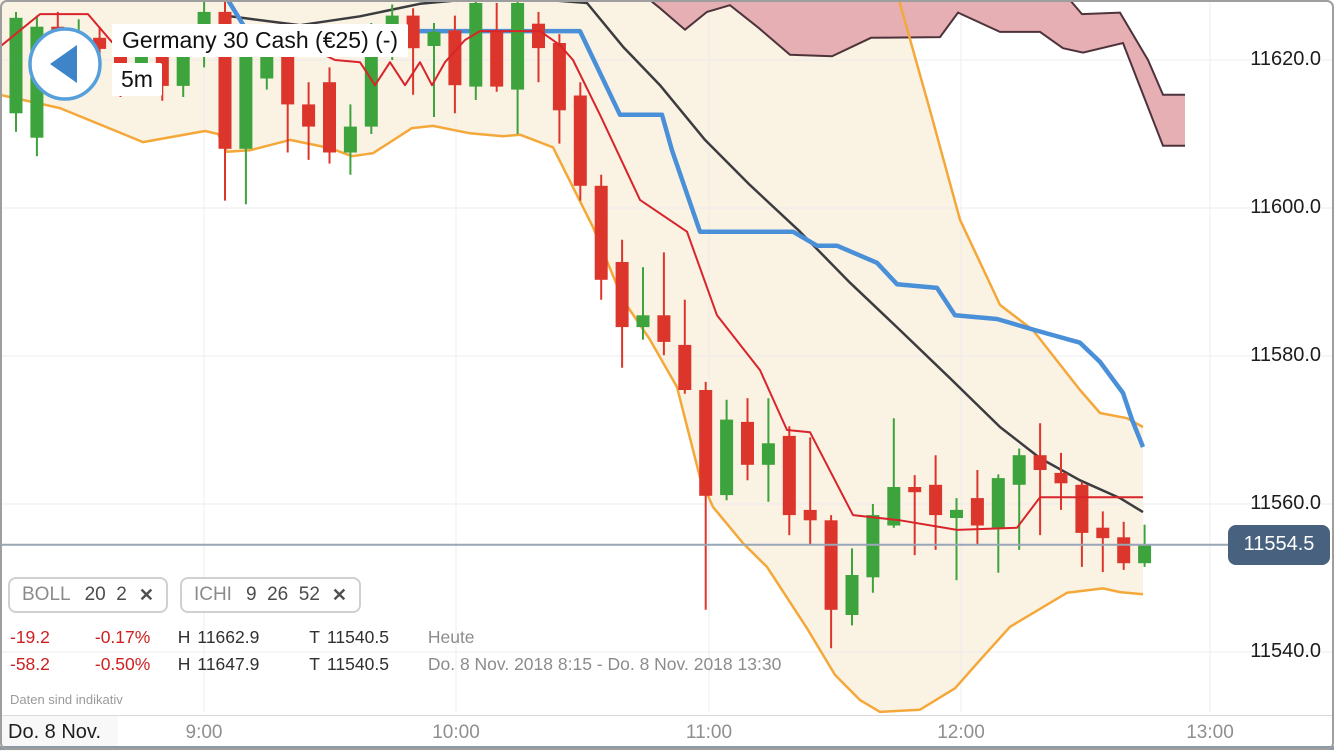 The height and width of the screenshot is (751, 1334). Describe the element at coordinates (46, 594) in the screenshot. I see `indicator-name: BOLL` at that location.